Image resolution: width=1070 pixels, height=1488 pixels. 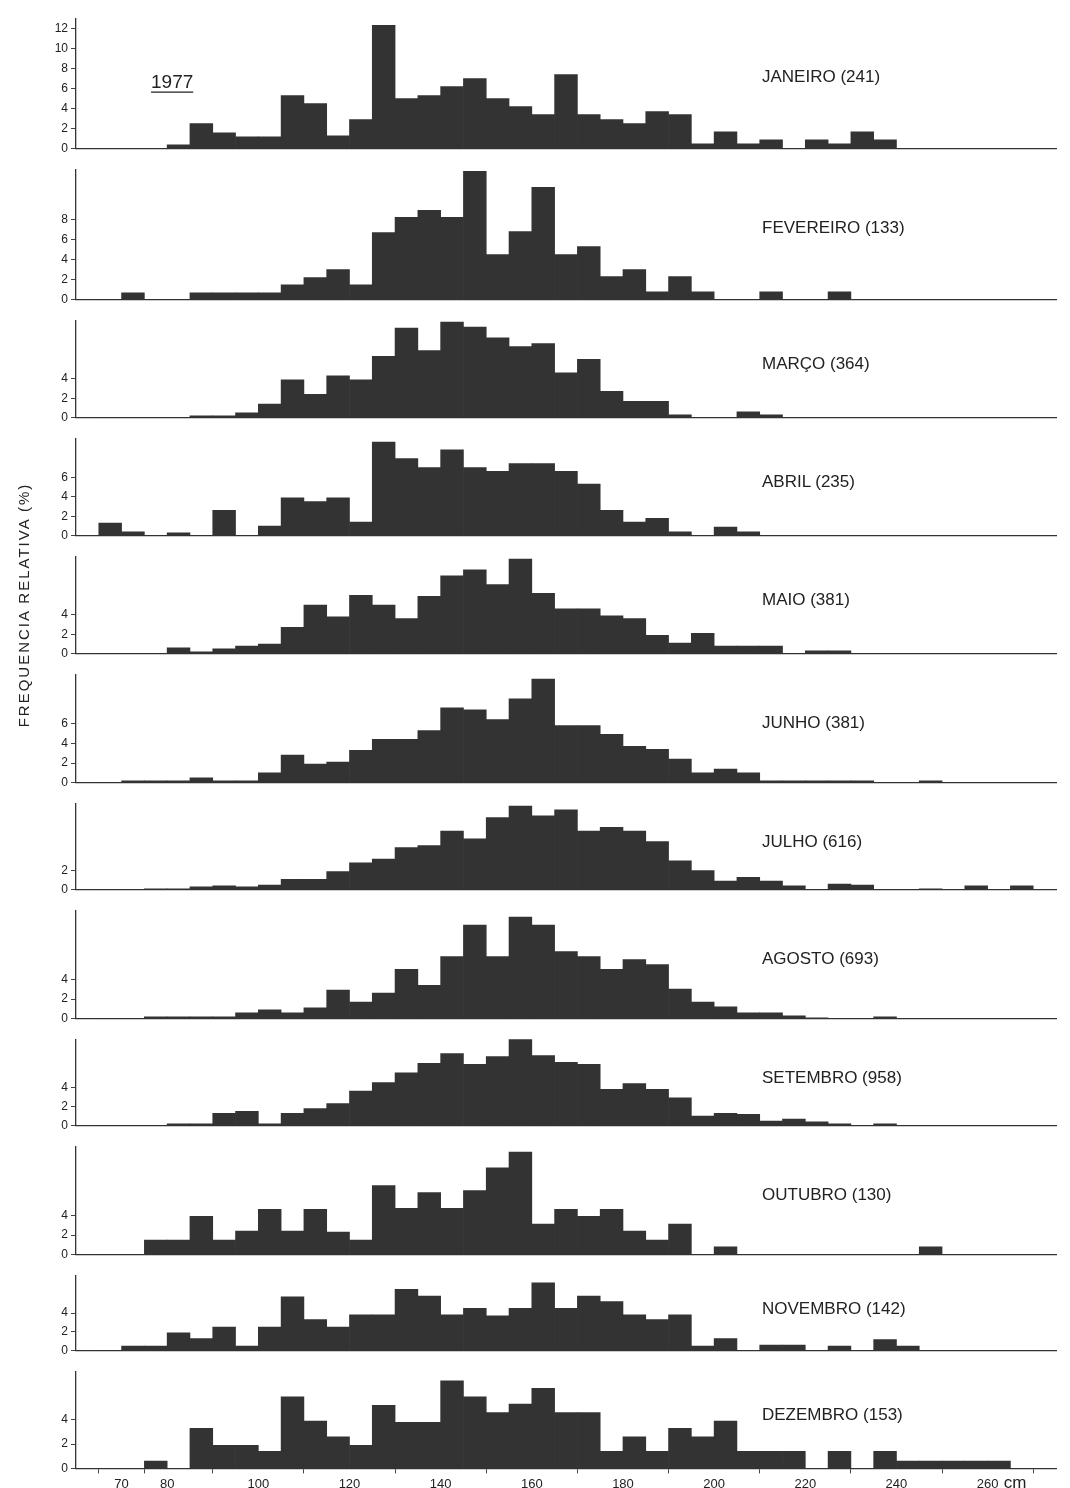 What do you see at coordinates (623, 1481) in the screenshot?
I see `x-tick-label: 180` at bounding box center [623, 1481].